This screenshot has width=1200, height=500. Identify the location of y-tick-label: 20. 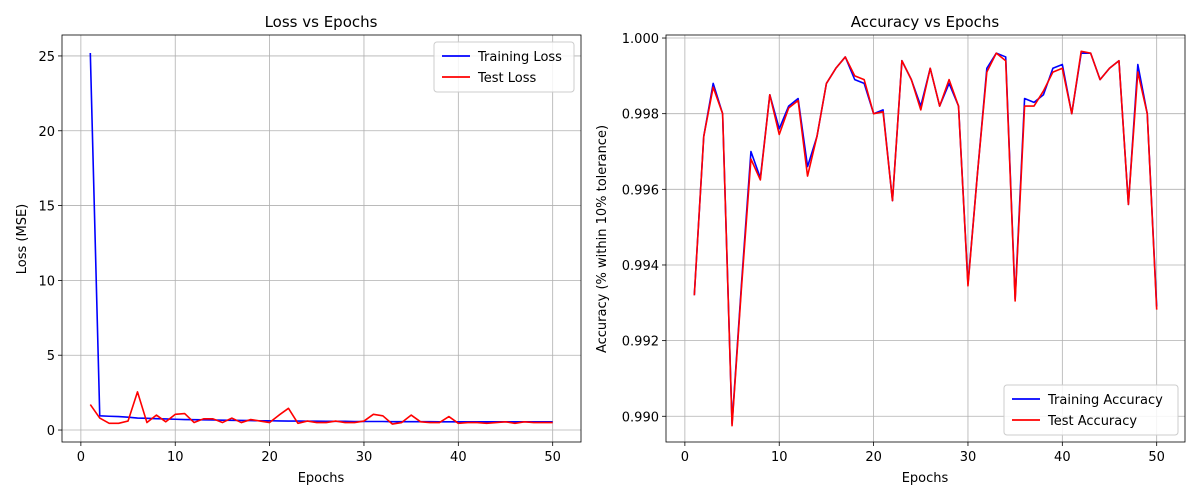
(46, 132).